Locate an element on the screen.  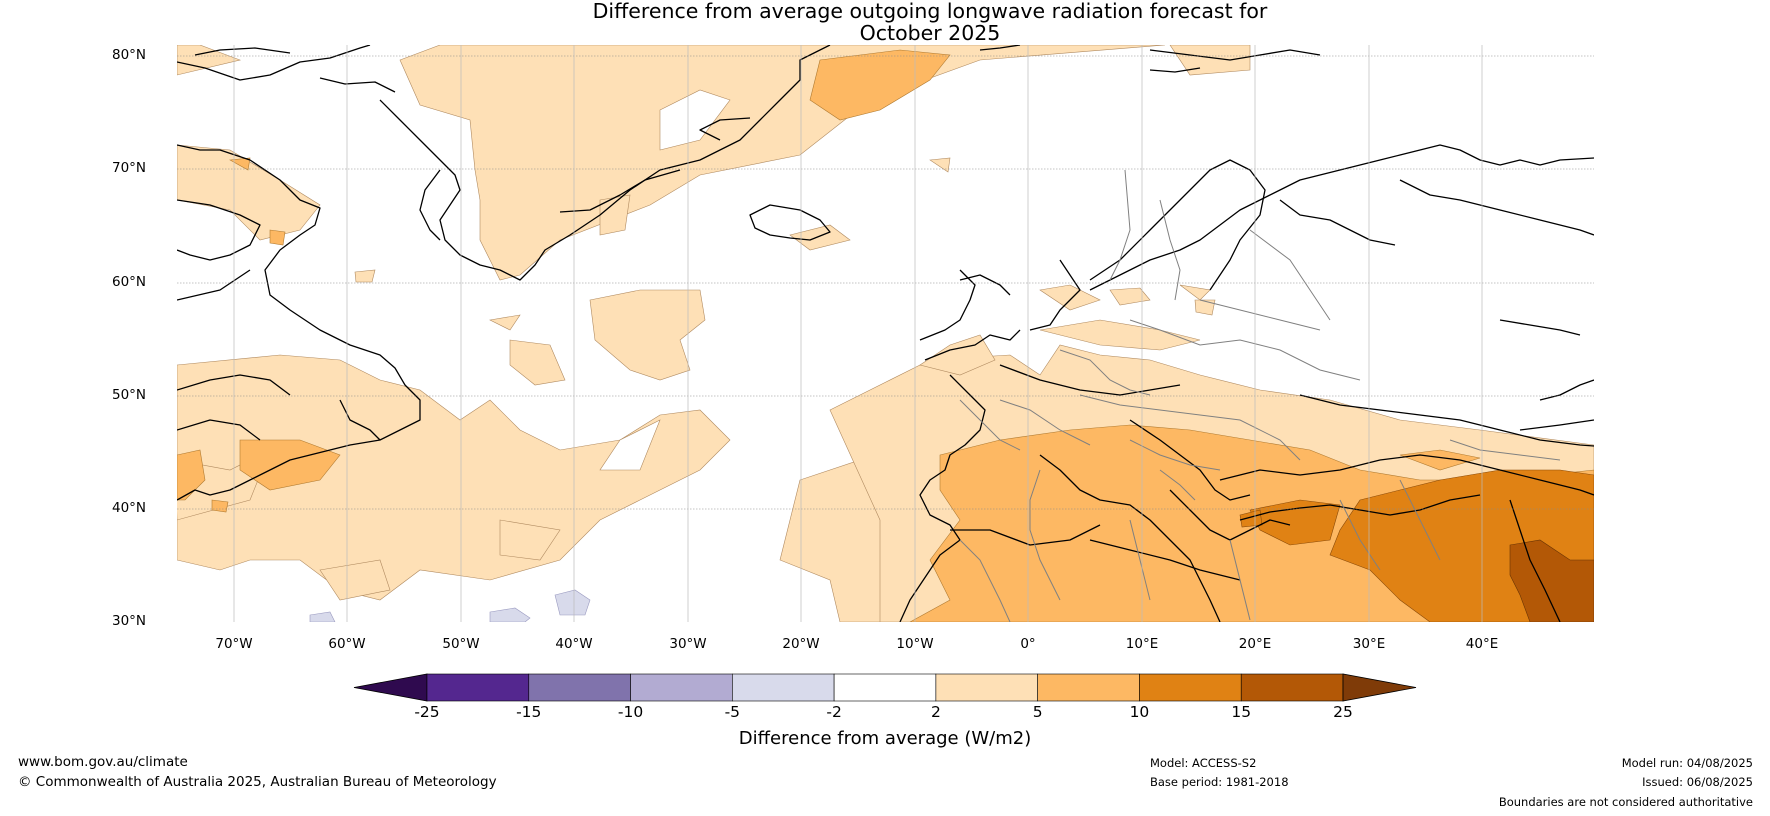
lat-label: 30°N is located at coordinates (129, 621).